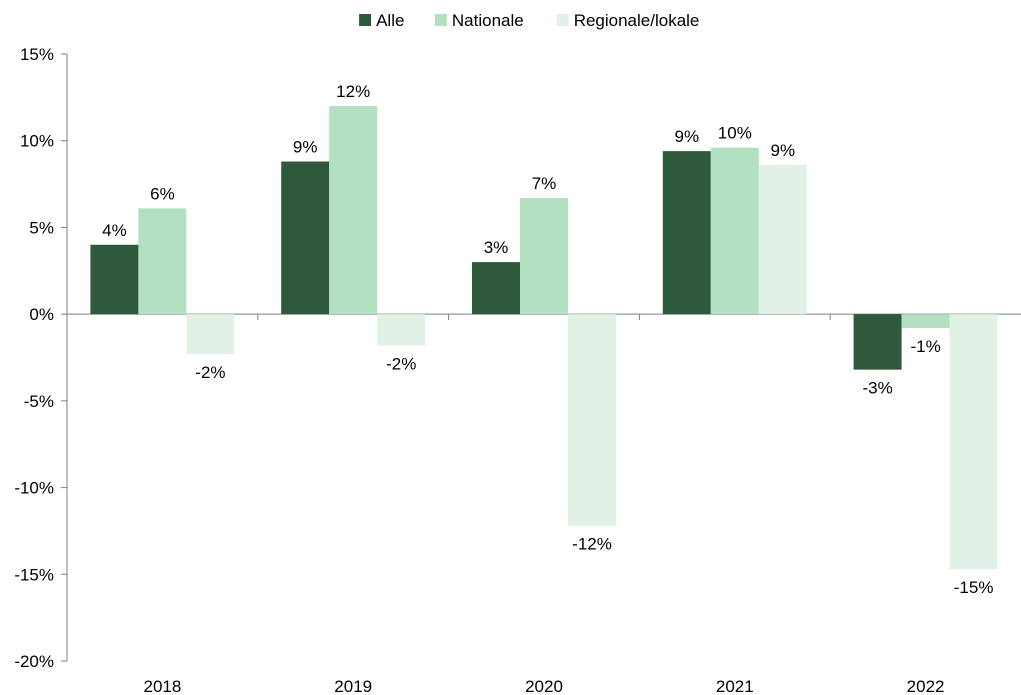 This screenshot has height=695, width=1021. I want to click on y-tick-label: -20%, so click(34, 661).